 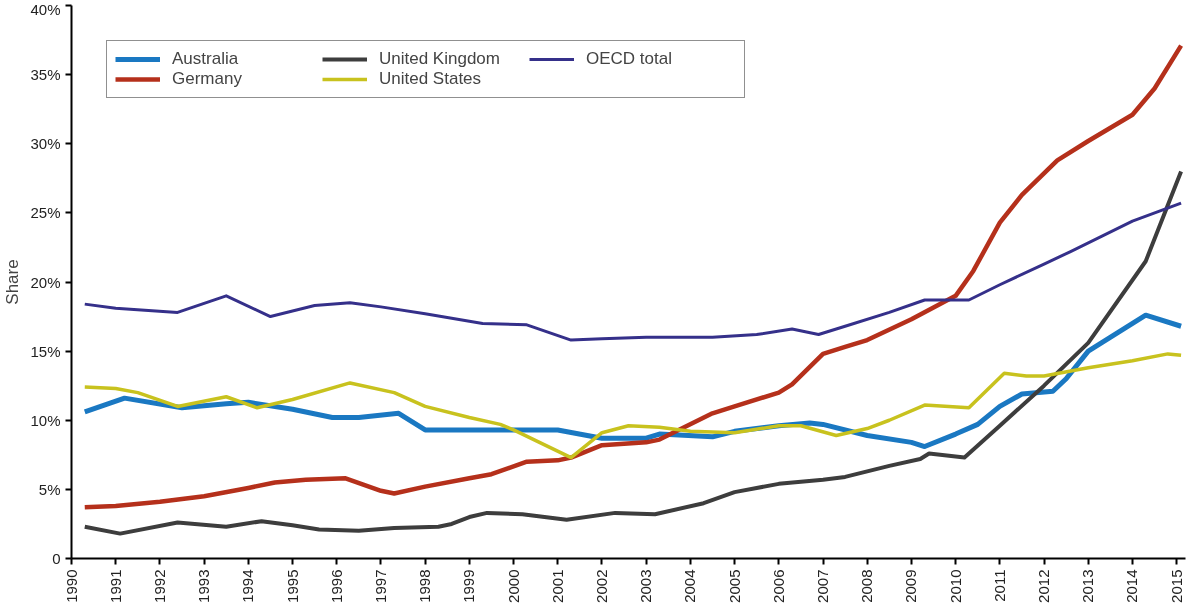 What do you see at coordinates (1088, 586) in the screenshot?
I see `x-tick-label: 2013` at bounding box center [1088, 586].